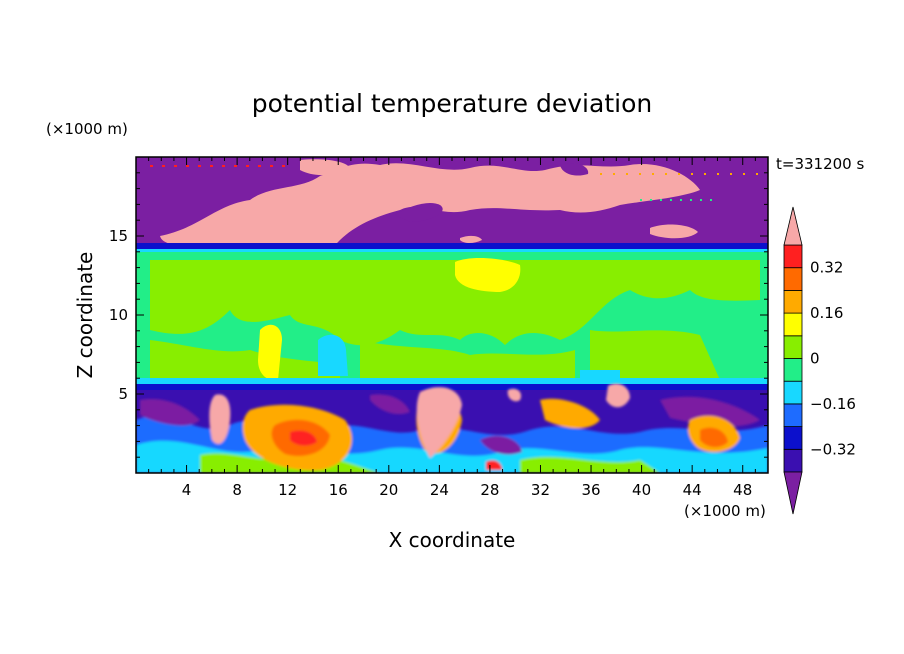 This screenshot has width=904, height=654. I want to click on x-tick-label: 8, so click(237, 490).